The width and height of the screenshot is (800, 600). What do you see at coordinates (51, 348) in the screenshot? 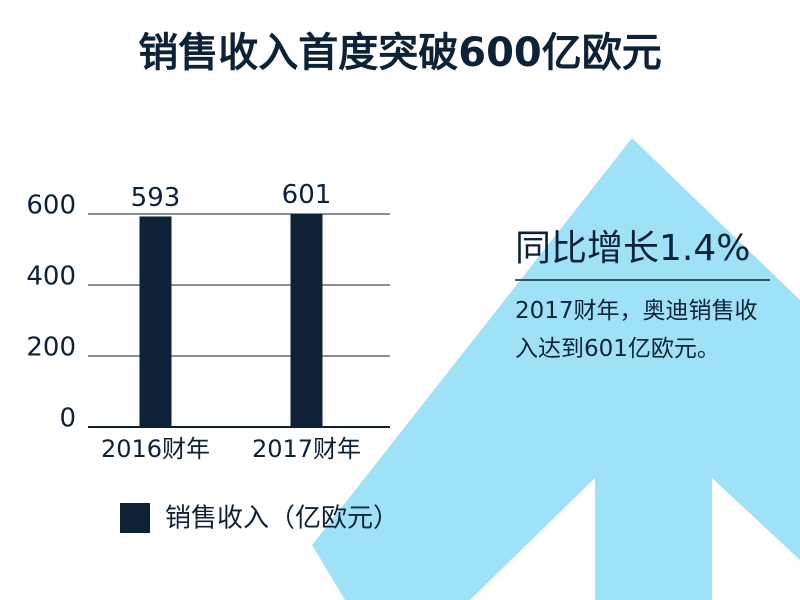
I see `y-tick-label: 200` at bounding box center [51, 348].